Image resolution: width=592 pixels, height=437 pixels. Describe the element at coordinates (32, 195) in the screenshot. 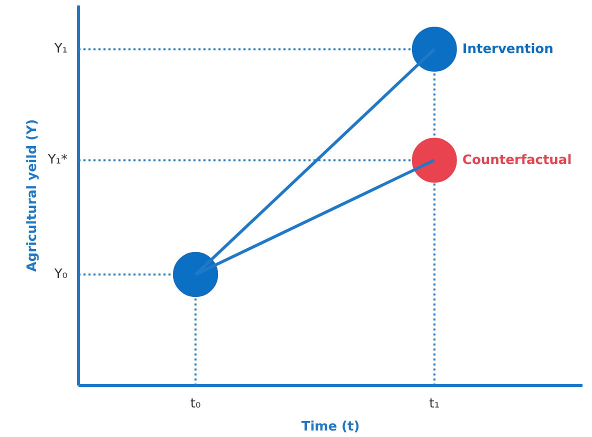

I see `y-axis-title: Agricultural yeild (Y)` at that location.